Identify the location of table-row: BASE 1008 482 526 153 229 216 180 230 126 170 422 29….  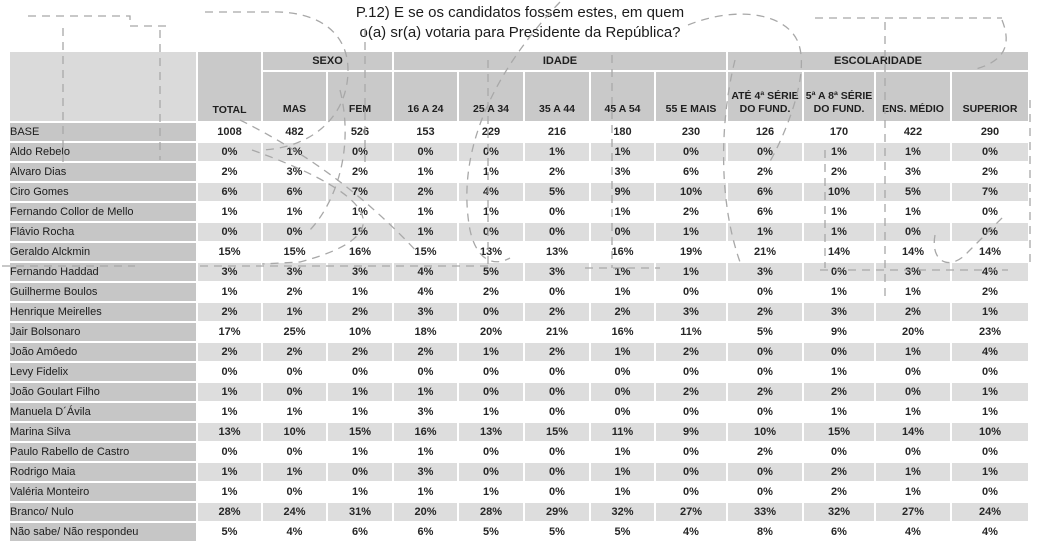
(519, 132).